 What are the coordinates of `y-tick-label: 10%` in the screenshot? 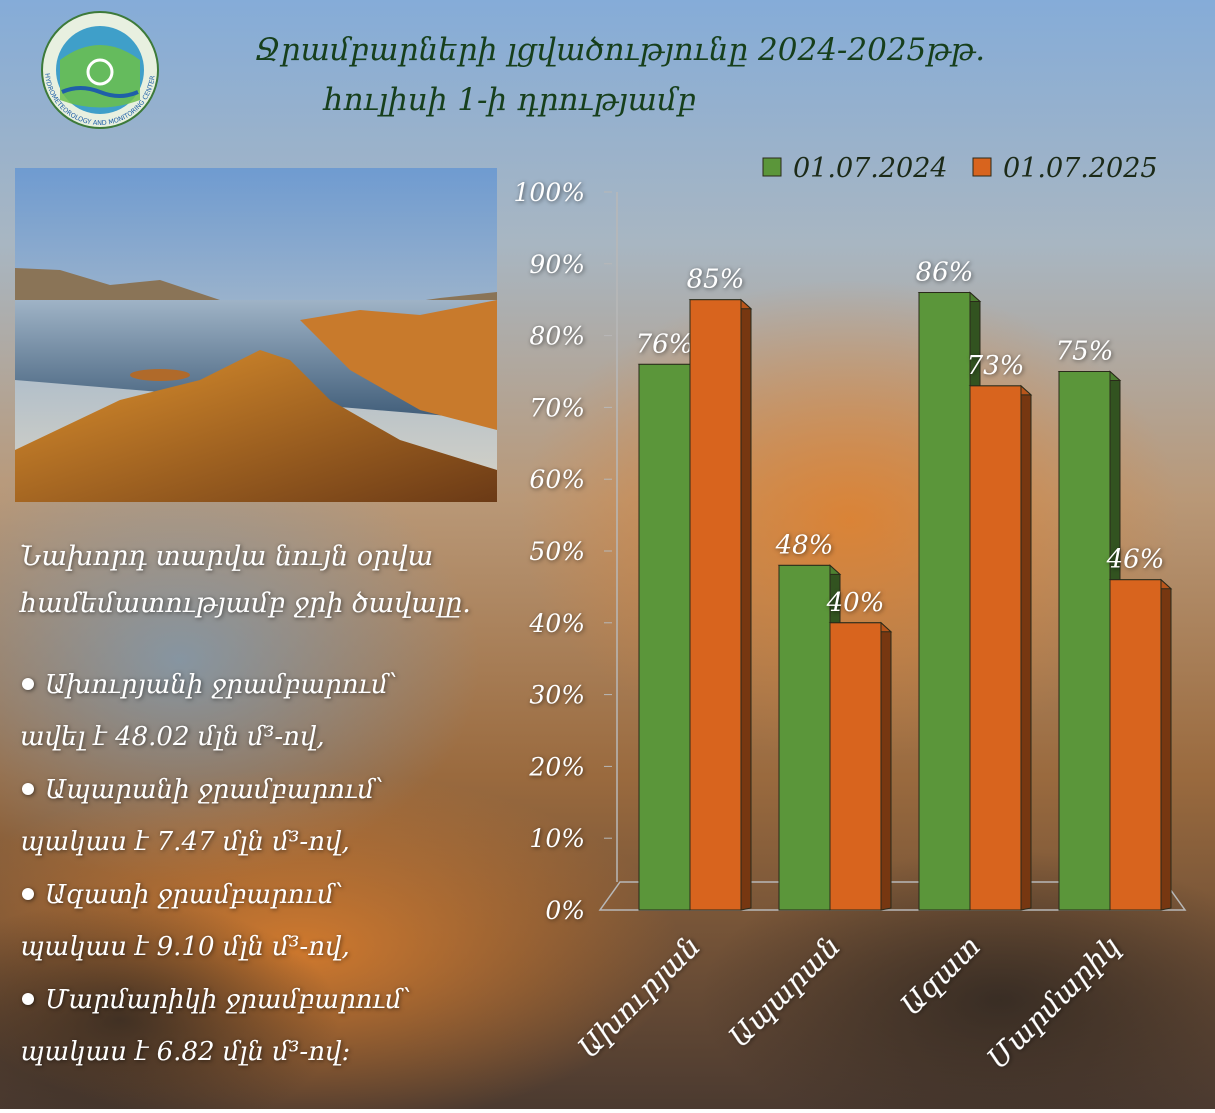 It's located at (557, 838).